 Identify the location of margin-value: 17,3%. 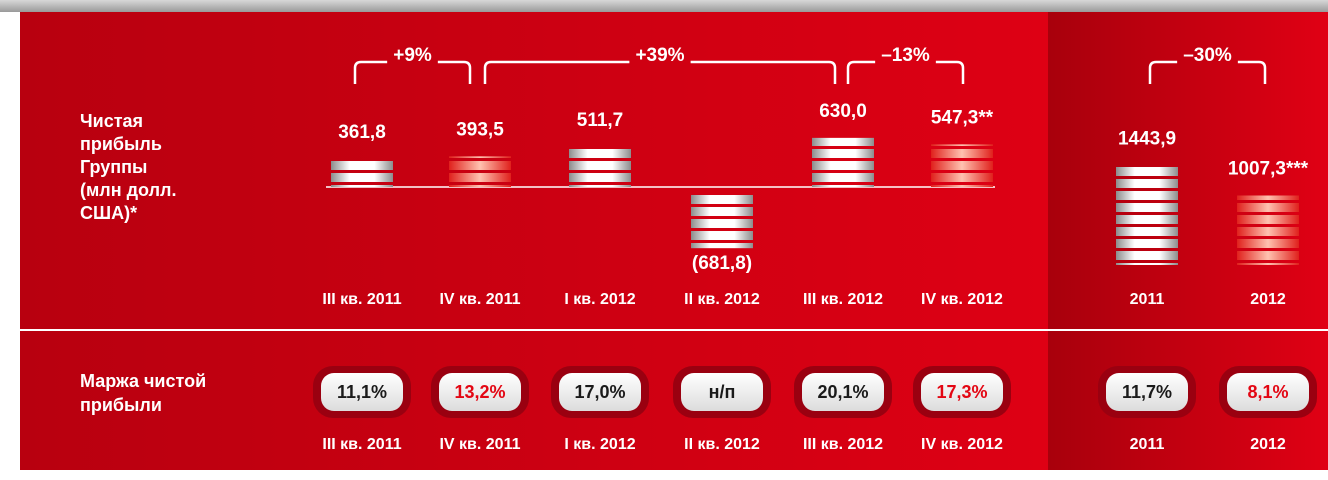
(961, 392).